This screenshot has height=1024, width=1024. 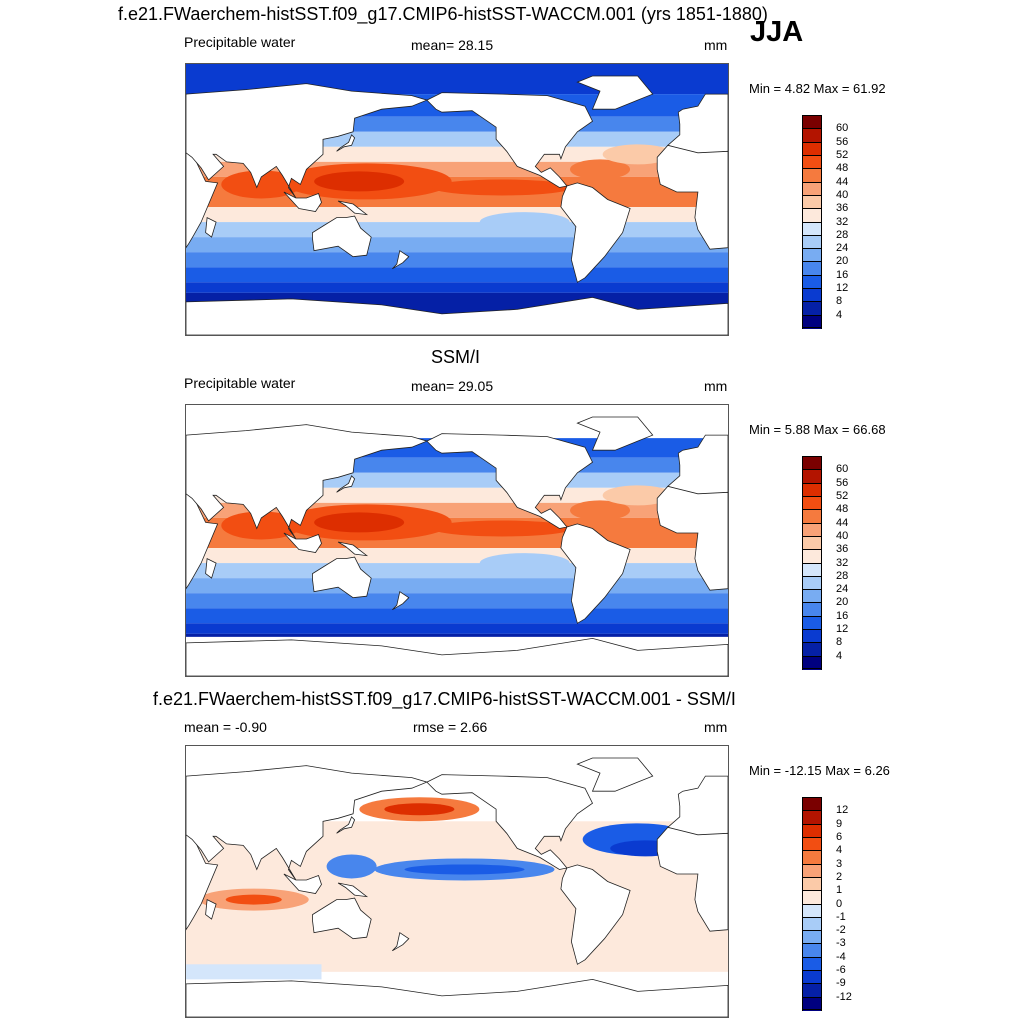 I want to click on season-label: JJA, so click(x=777, y=32).